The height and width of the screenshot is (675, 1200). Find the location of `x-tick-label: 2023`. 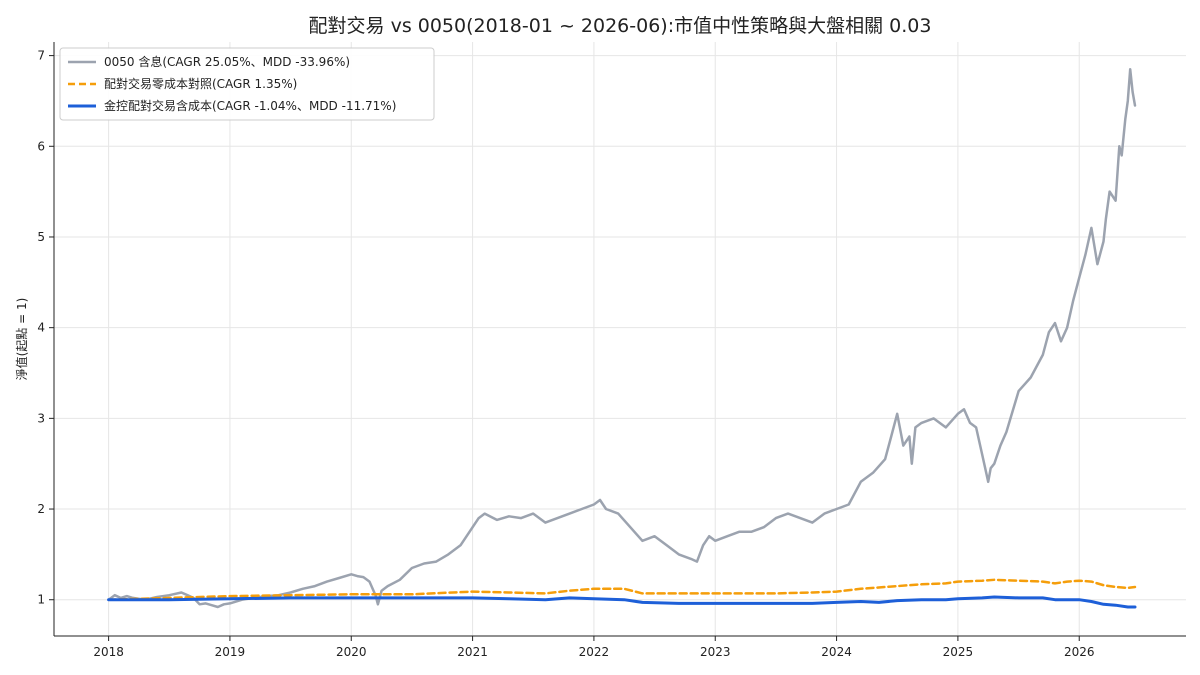

x-tick-label: 2023 is located at coordinates (715, 652).